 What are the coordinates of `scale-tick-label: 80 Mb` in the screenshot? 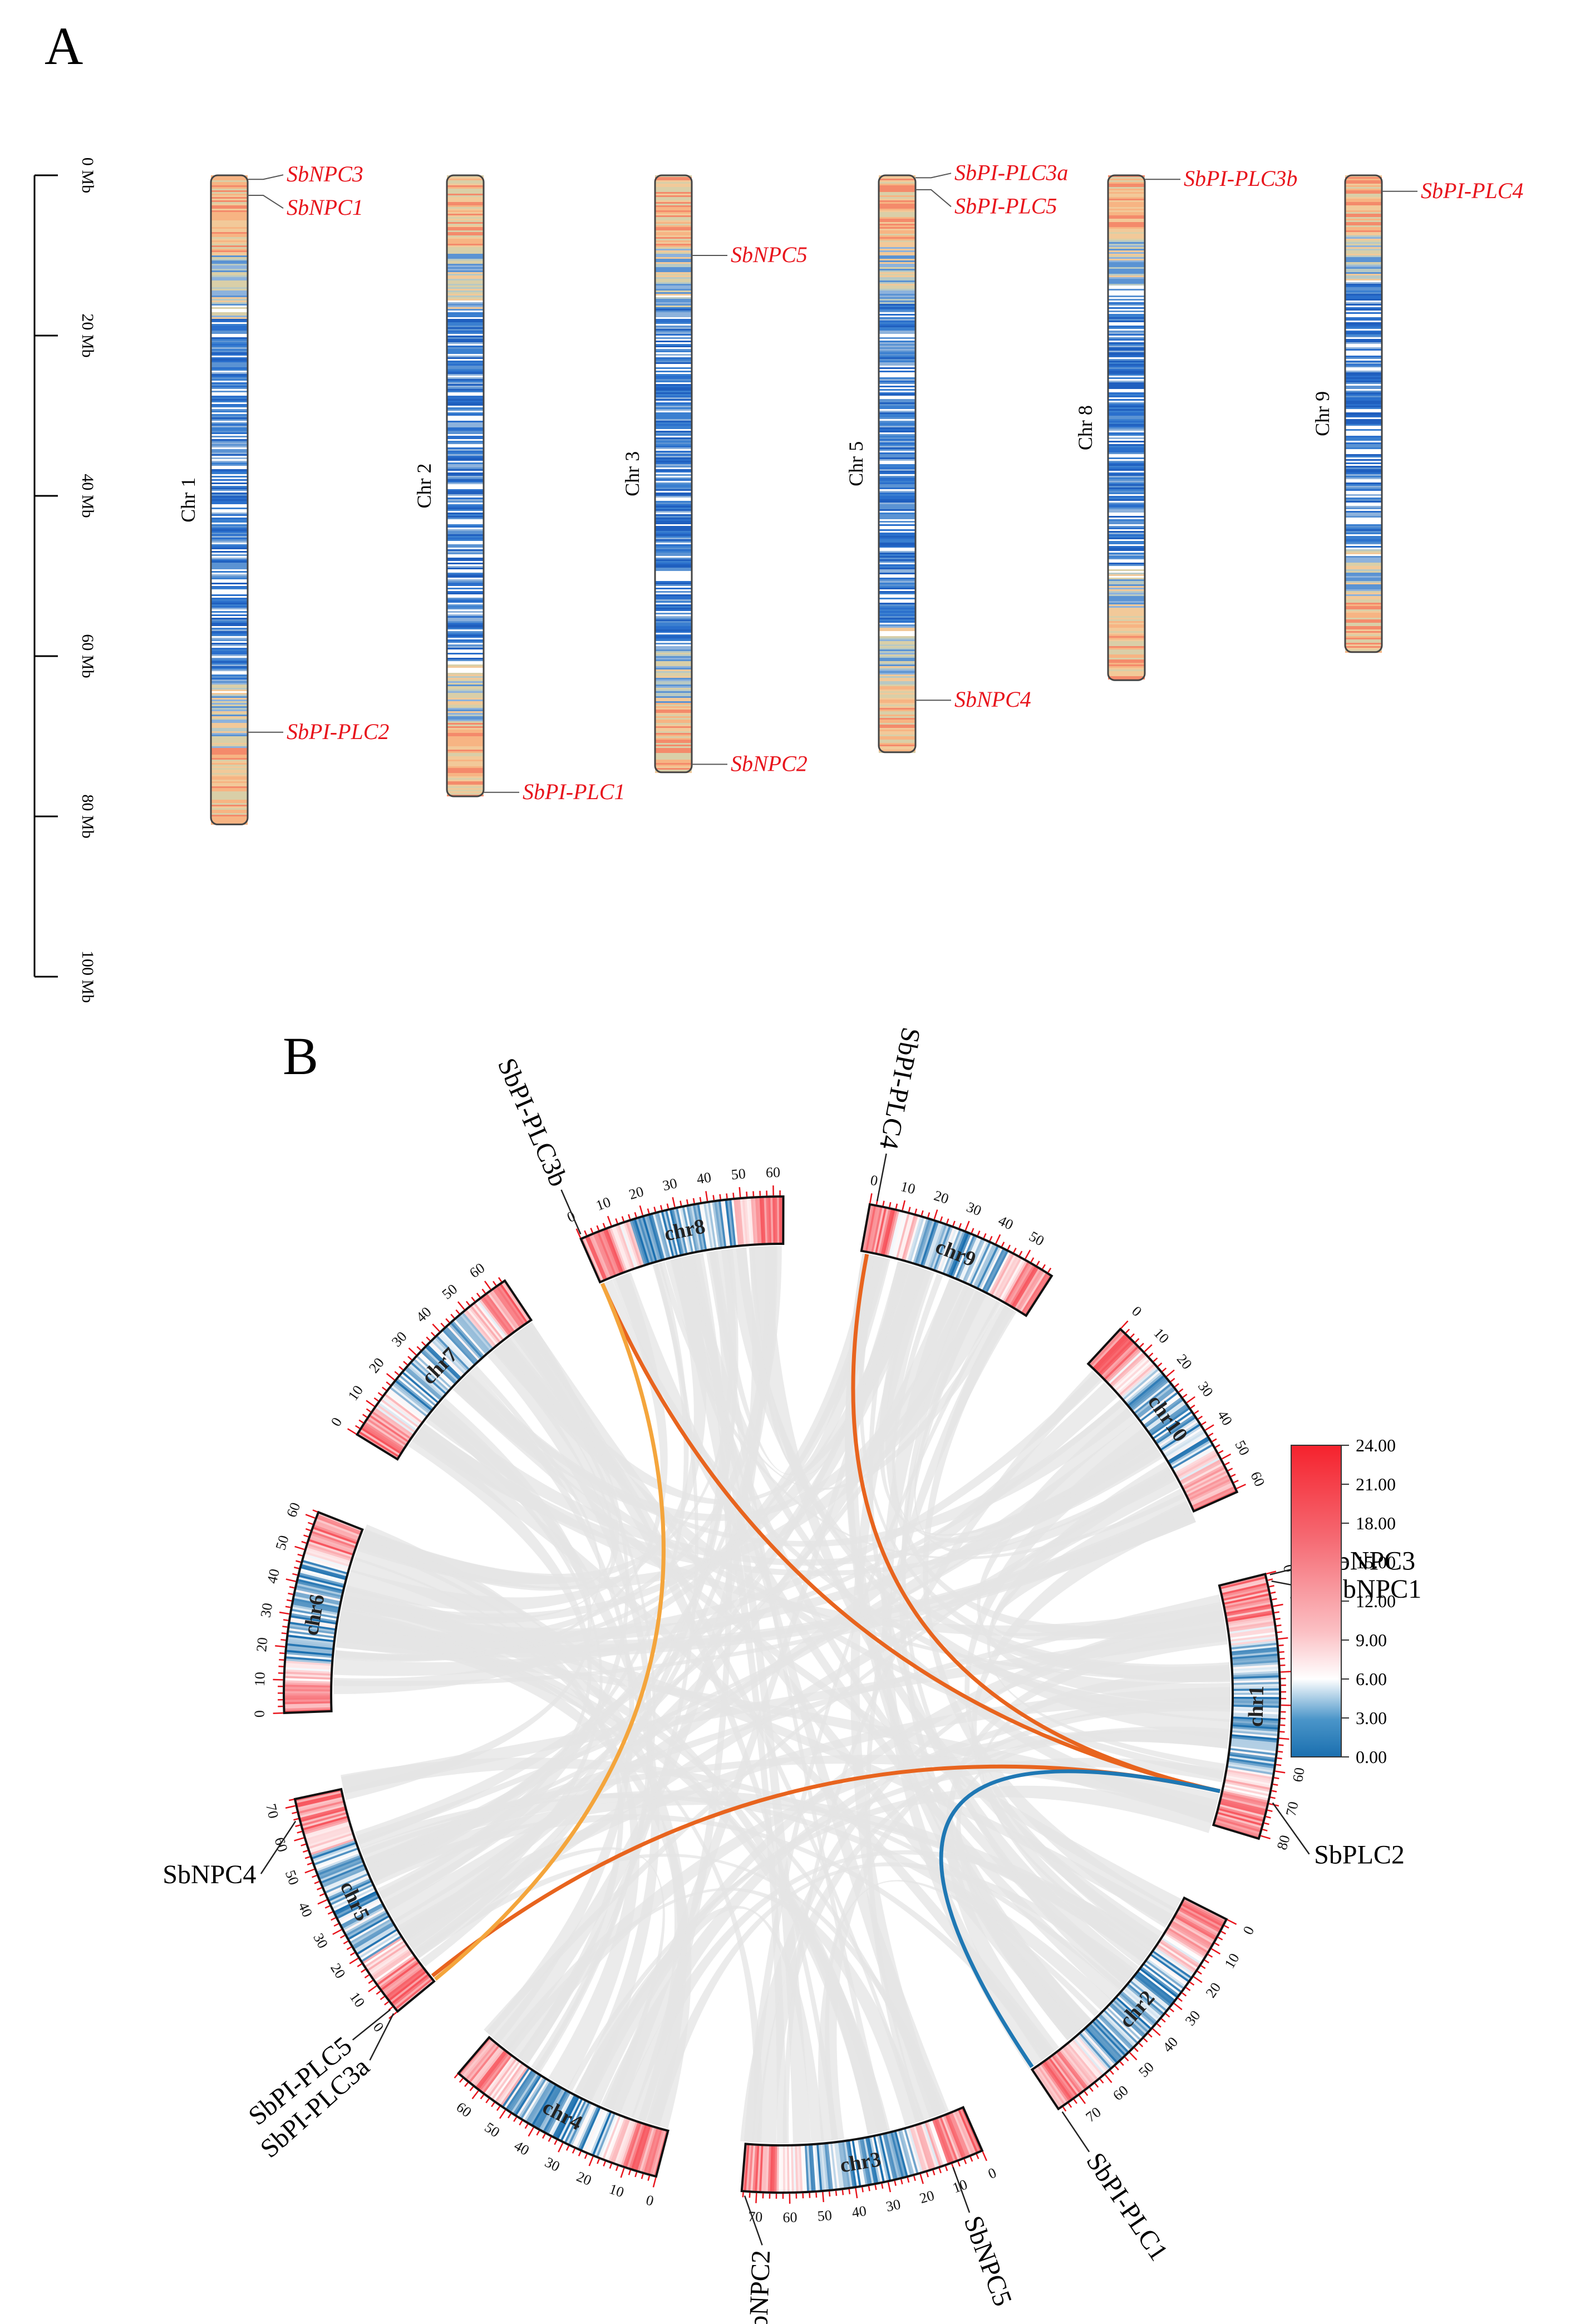 It's located at (87, 816).